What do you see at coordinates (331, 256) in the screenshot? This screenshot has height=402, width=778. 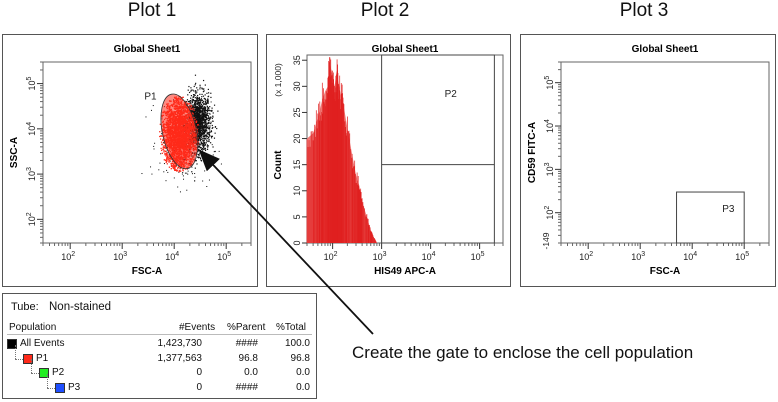 I see `plot-2-x-tick-label: 10²` at bounding box center [331, 256].